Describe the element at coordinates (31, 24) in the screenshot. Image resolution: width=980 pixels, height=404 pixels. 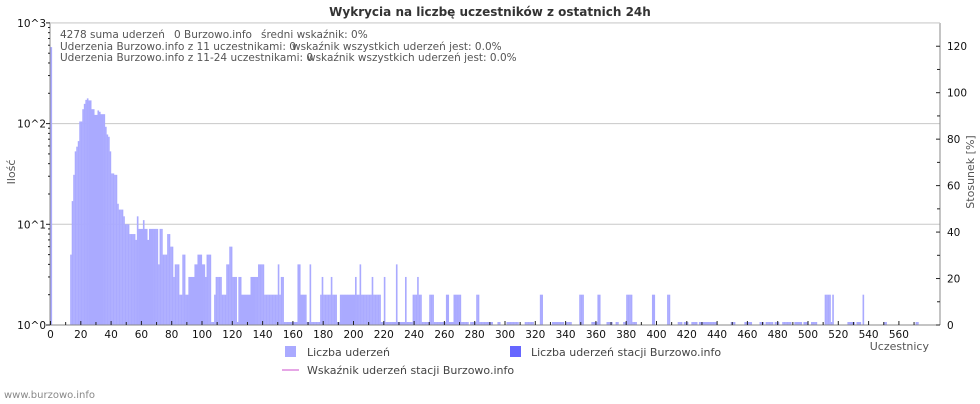
I see `y-tick-label: 10^3` at that location.